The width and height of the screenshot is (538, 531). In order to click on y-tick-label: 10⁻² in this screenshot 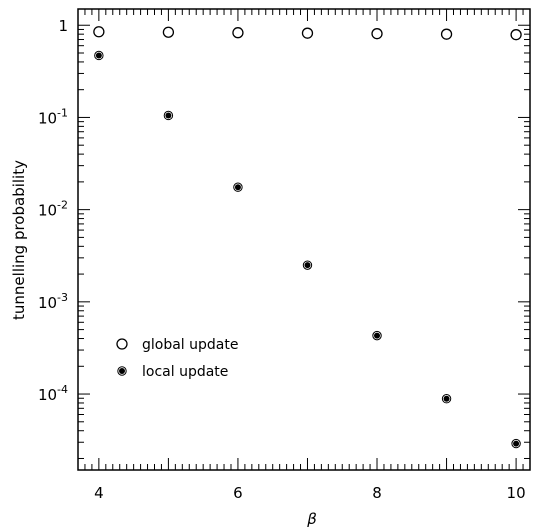, I will do `click(53, 209)`.